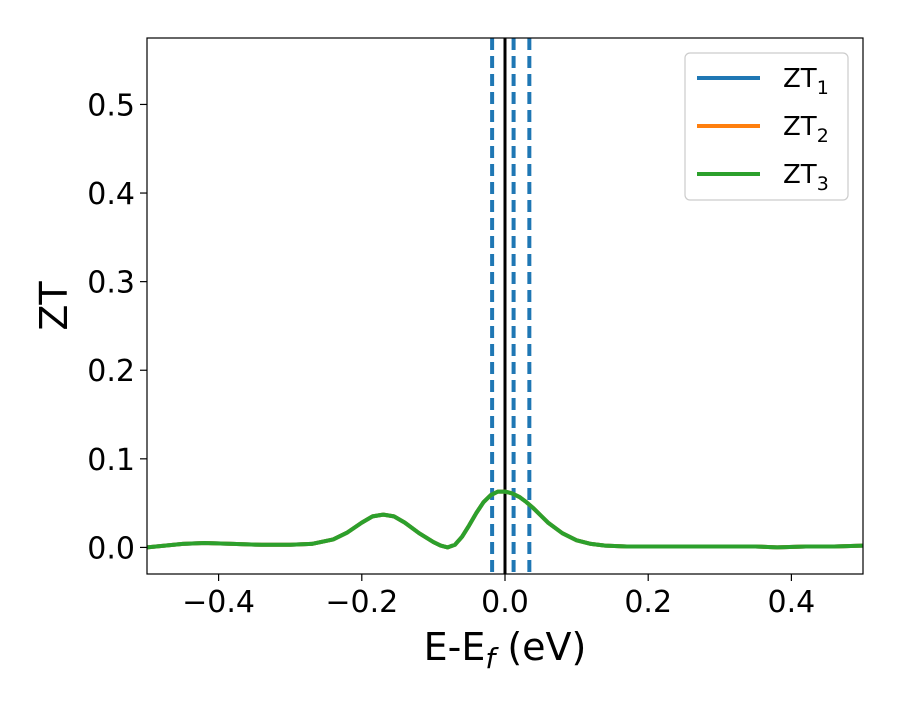 Image resolution: width=900 pixels, height=704 pixels. I want to click on x-axis-label: E-Ef (eV), so click(505, 650).